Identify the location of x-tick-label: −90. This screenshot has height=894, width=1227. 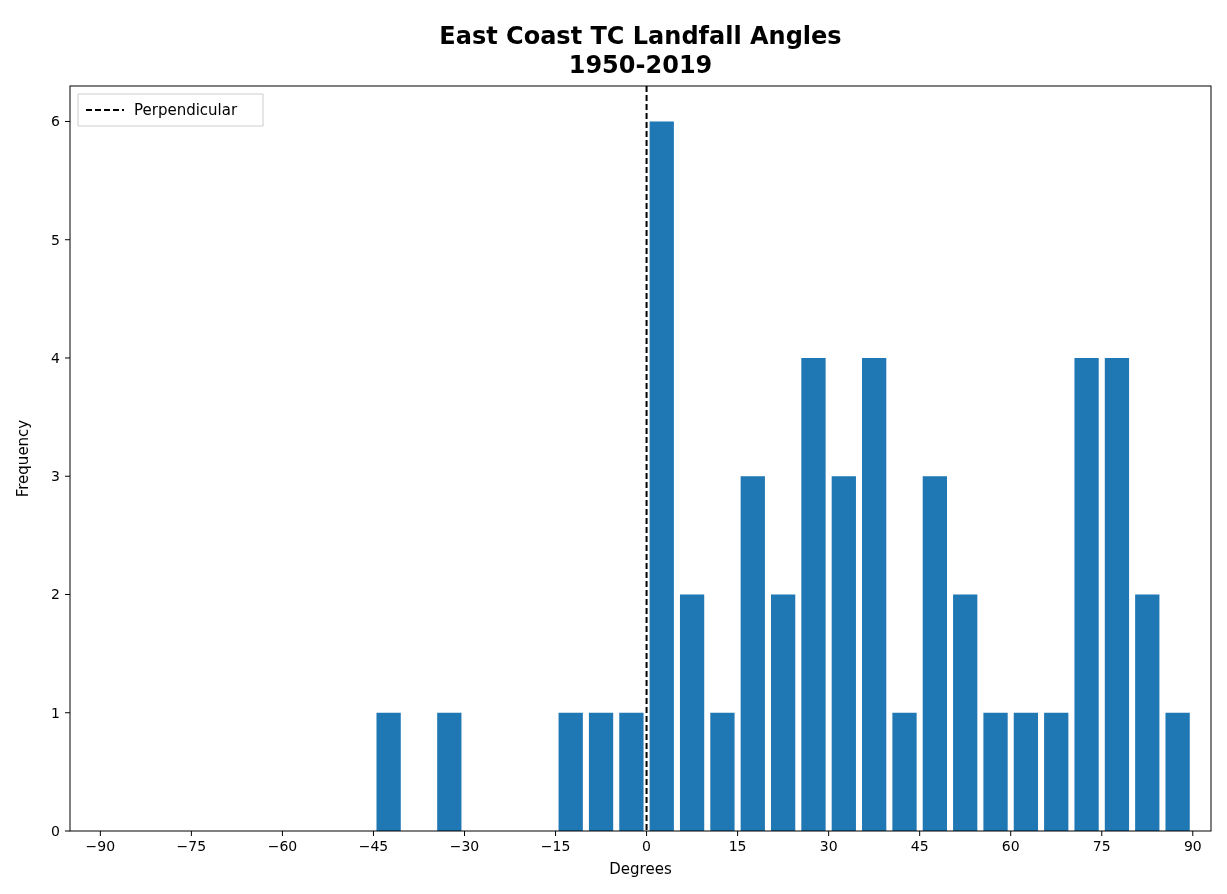
(100, 846).